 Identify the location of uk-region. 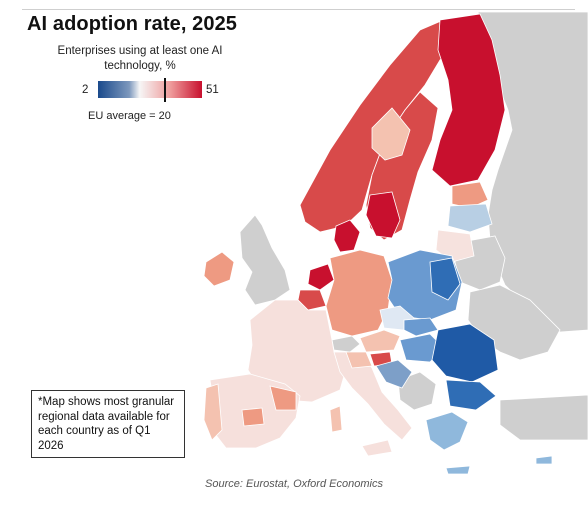
(265, 260).